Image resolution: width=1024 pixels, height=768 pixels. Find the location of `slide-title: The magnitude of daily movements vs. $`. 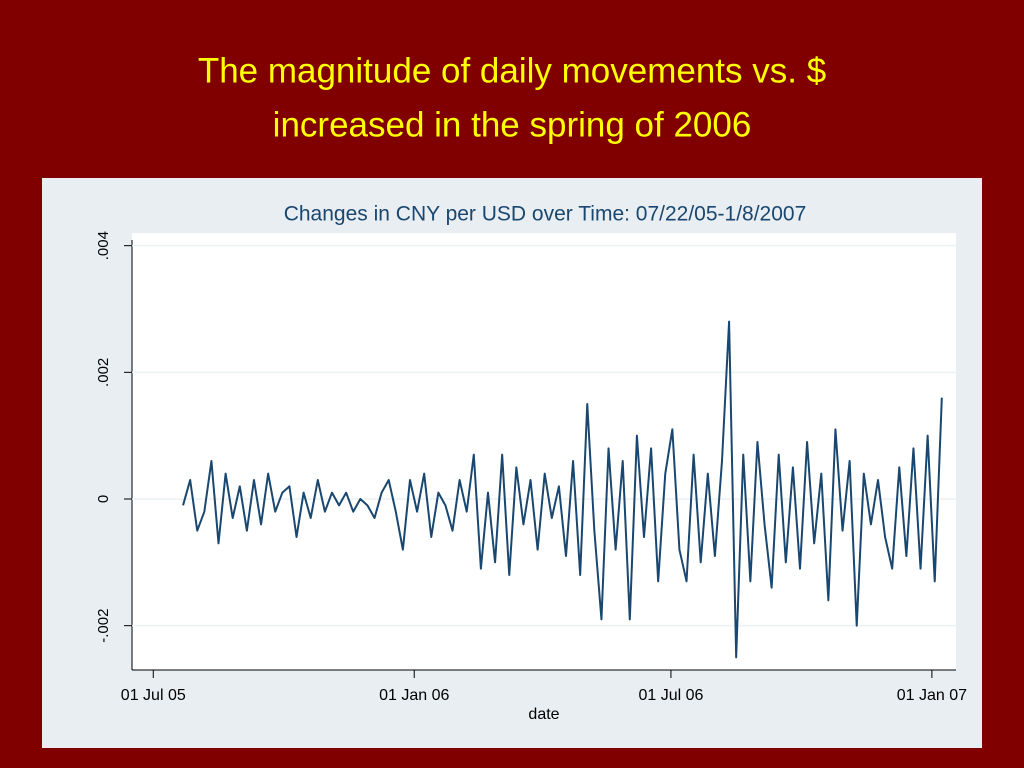

slide-title: The magnitude of daily movements vs. $ is located at coordinates (512, 70).